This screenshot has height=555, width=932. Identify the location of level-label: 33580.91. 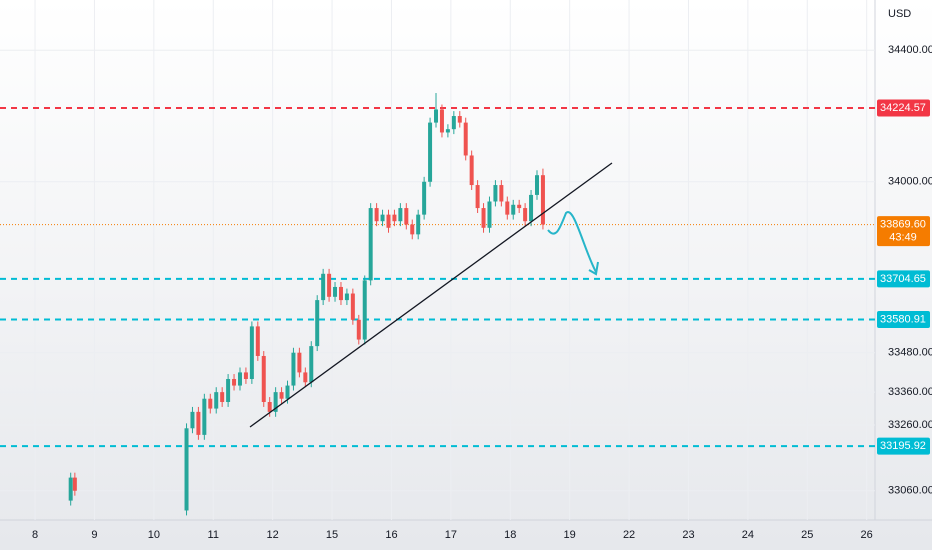
(903, 319).